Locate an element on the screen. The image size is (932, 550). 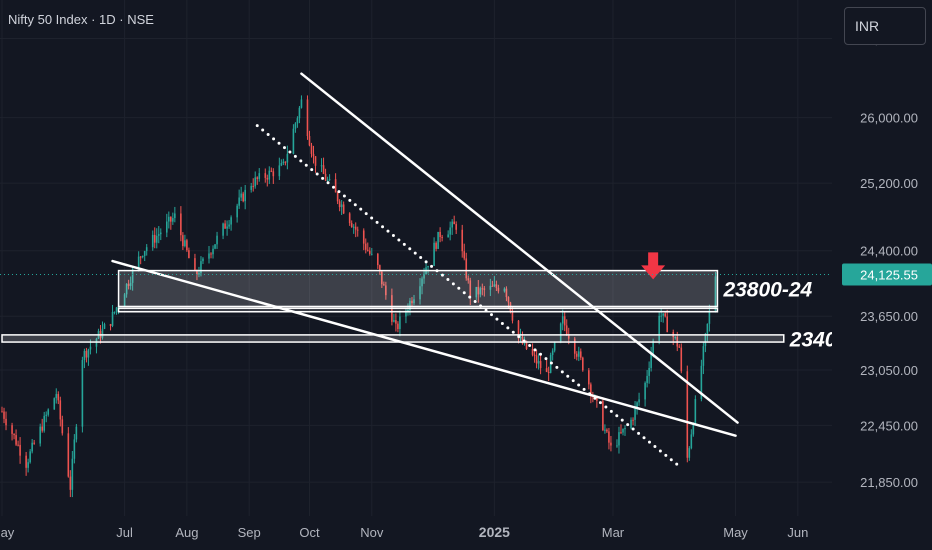
support-zone is located at coordinates (418, 310).